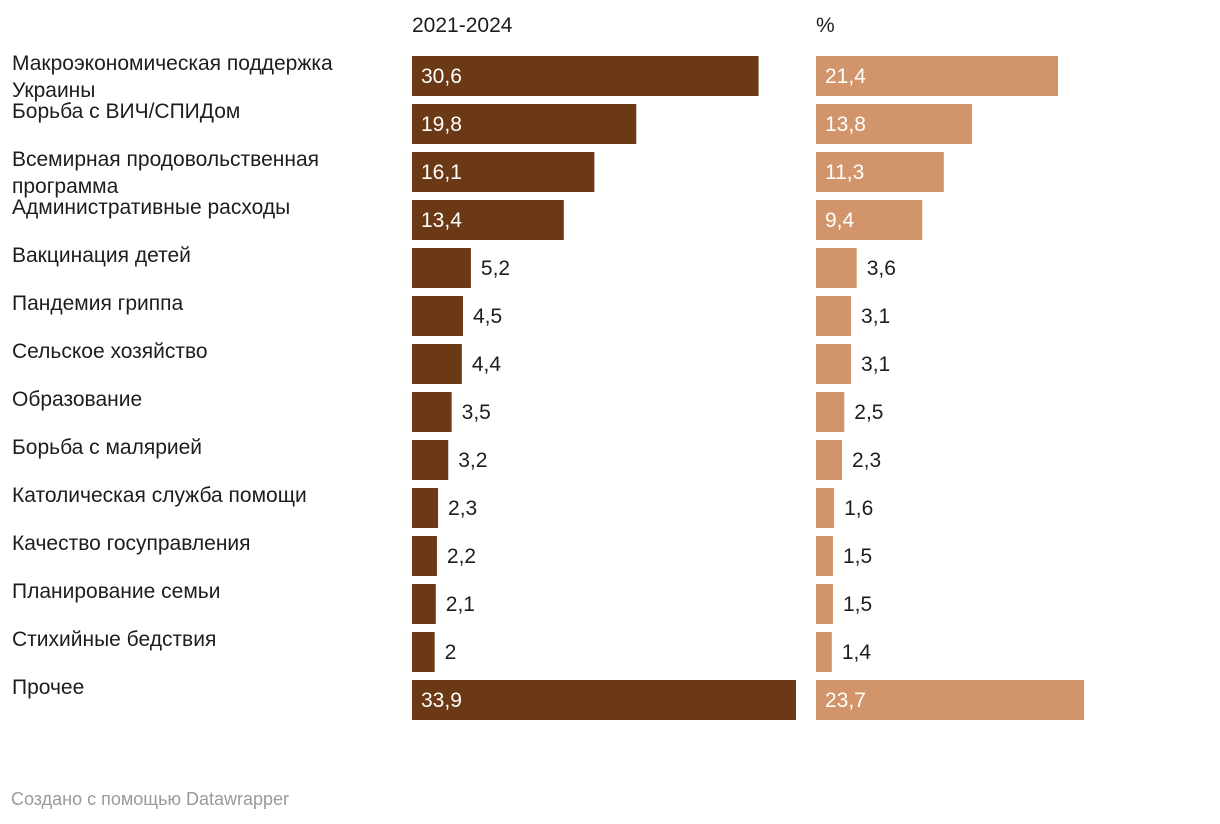 The image size is (1220, 824). I want to click on category-label: Прочее, so click(48, 687).